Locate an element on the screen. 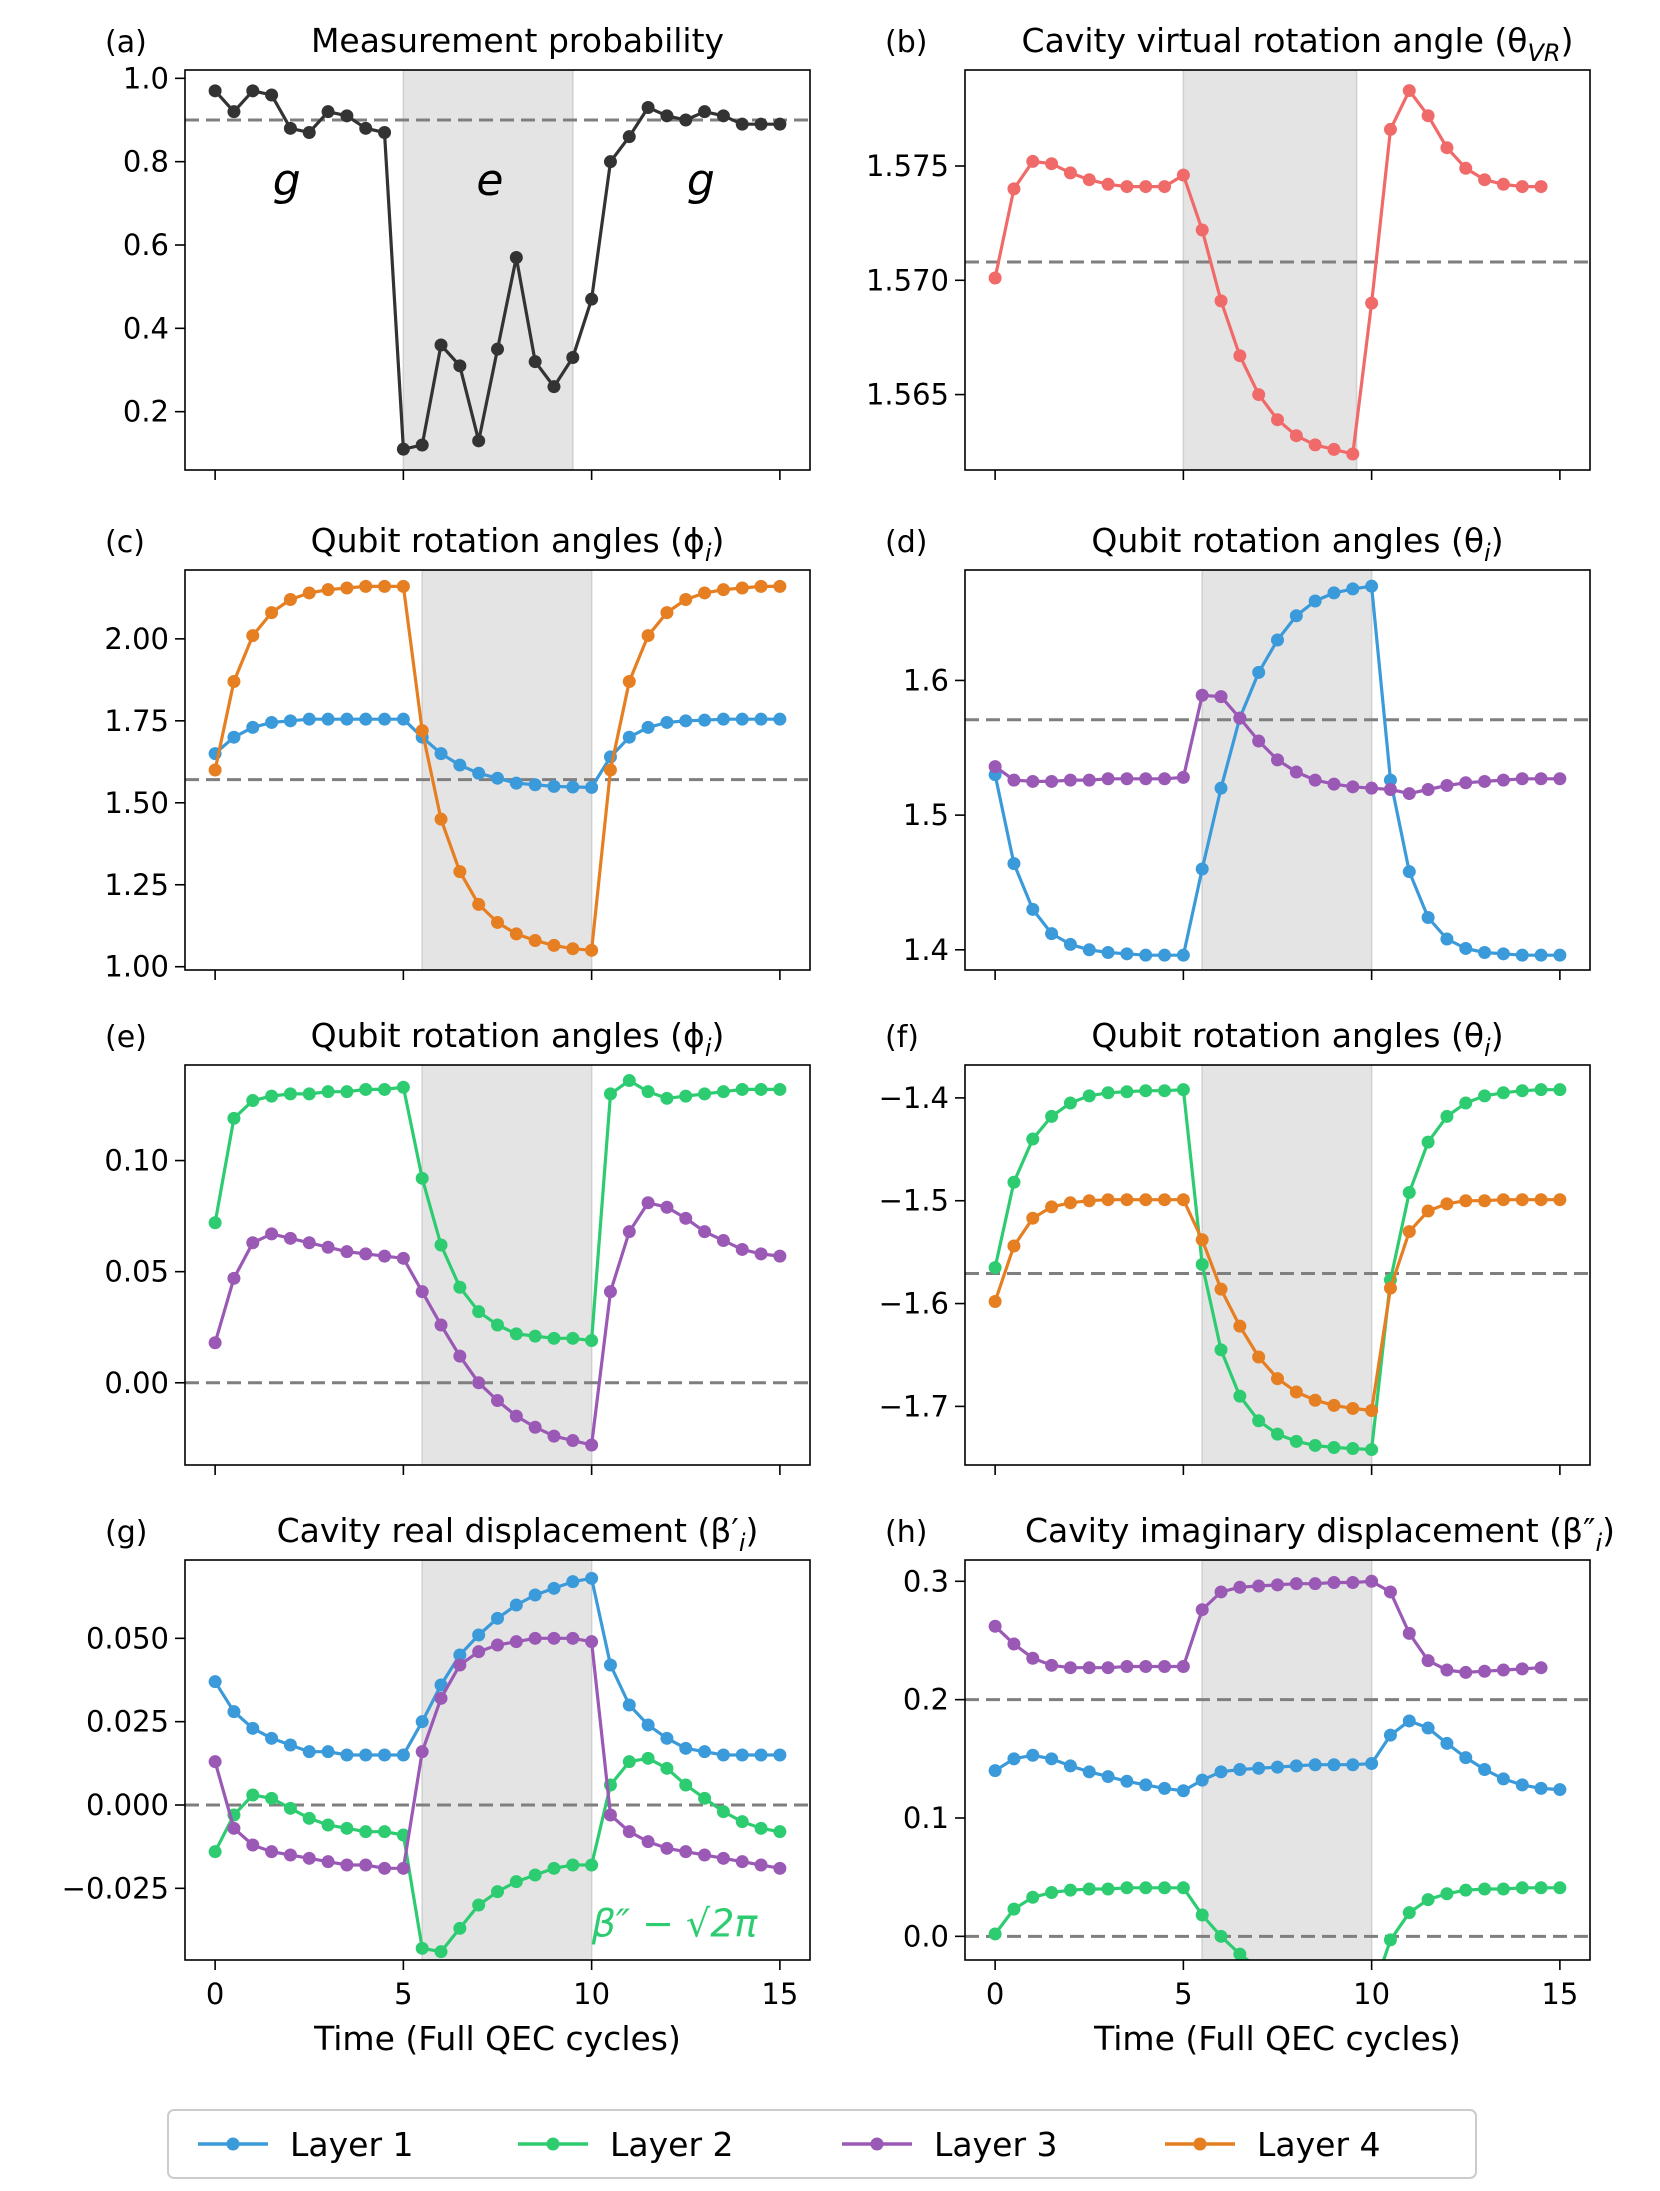 This screenshot has height=2191, width=1660. ytick-label: 0.0 is located at coordinates (926, 1936).